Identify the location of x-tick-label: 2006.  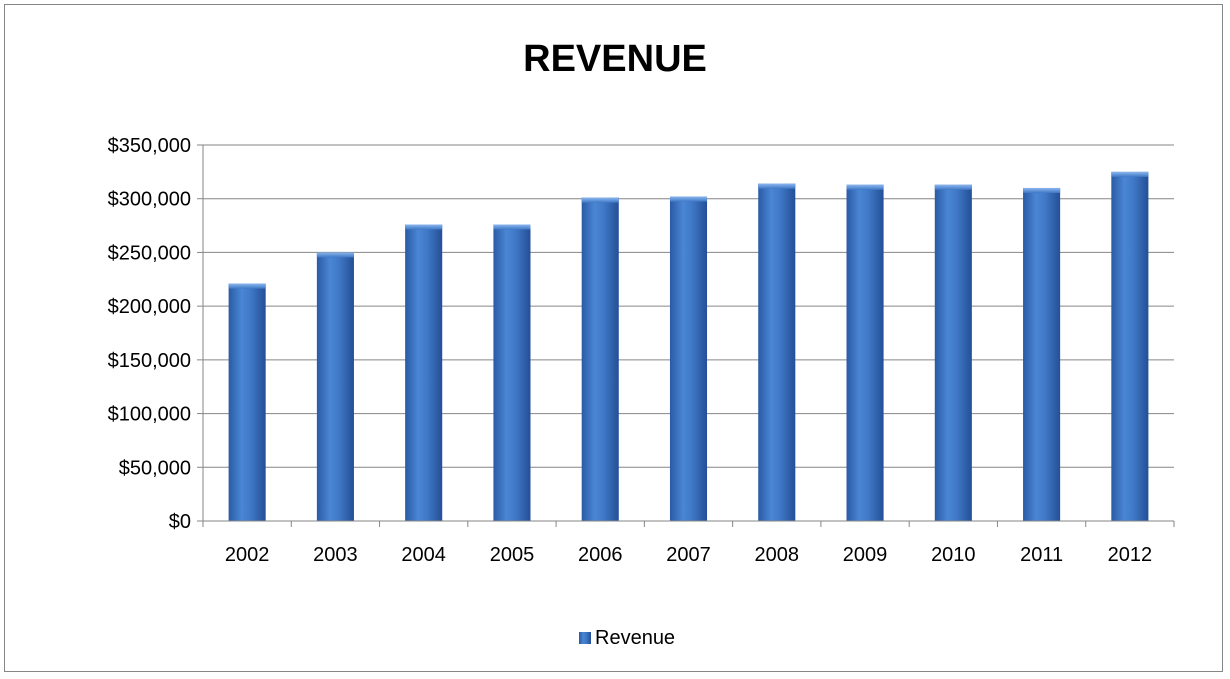
(600, 555).